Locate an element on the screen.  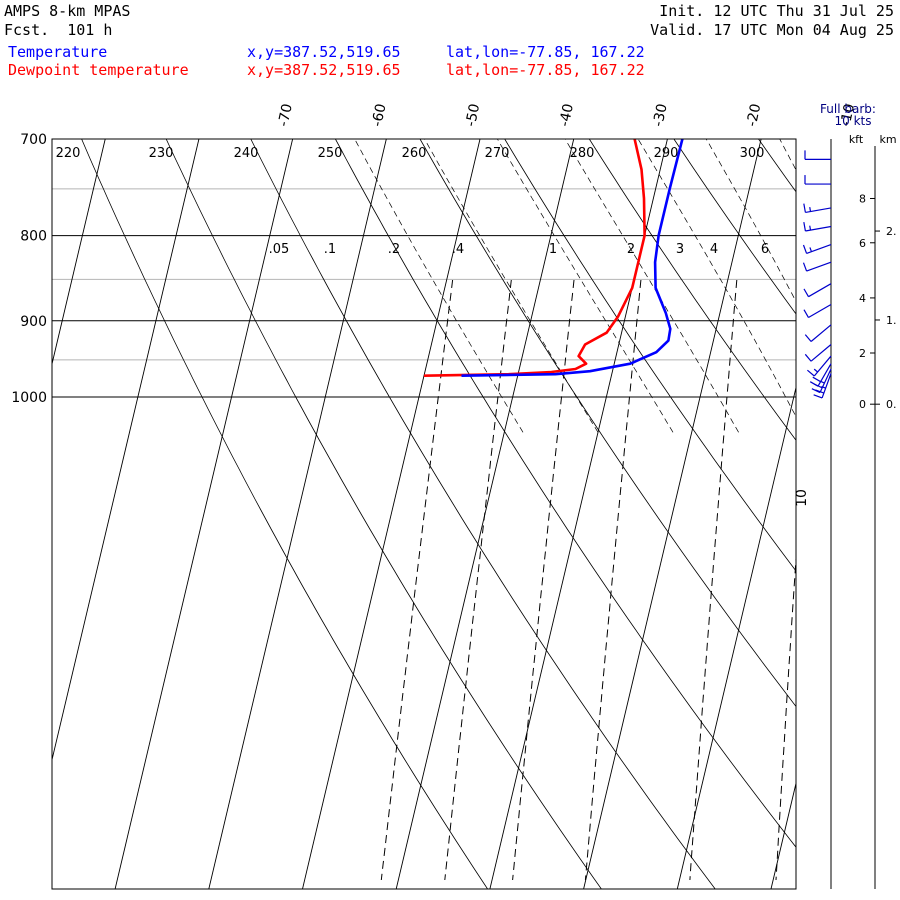
temperature-xy: x,y=387.52,519.65 is located at coordinates (324, 52).